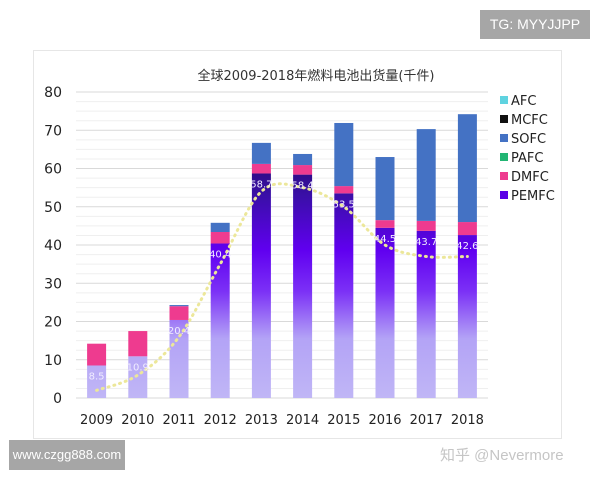 The width and height of the screenshot is (600, 480). I want to click on bar-dmfc-2010, so click(138, 344).